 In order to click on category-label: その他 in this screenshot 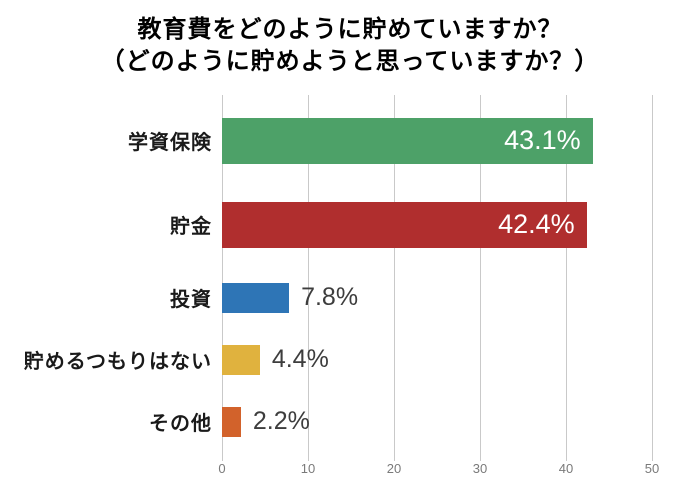, I will do `click(180, 424)`.